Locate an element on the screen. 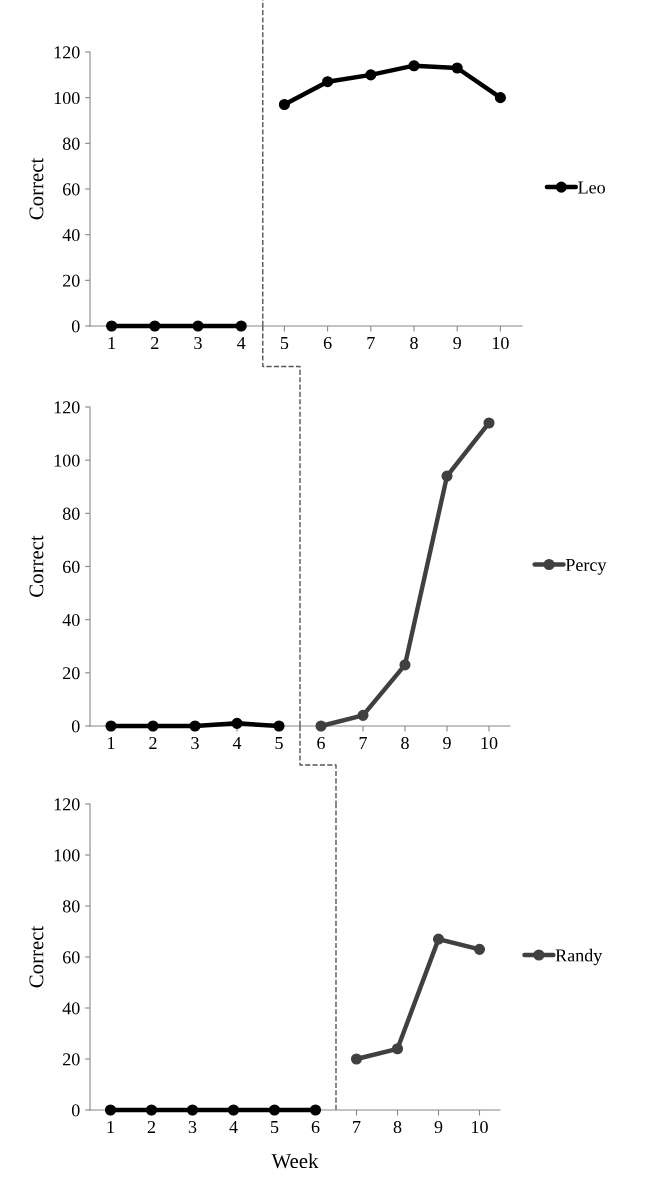 Image resolution: width=665 pixels, height=1193 pixels. legend-label: Percy is located at coordinates (586, 567).